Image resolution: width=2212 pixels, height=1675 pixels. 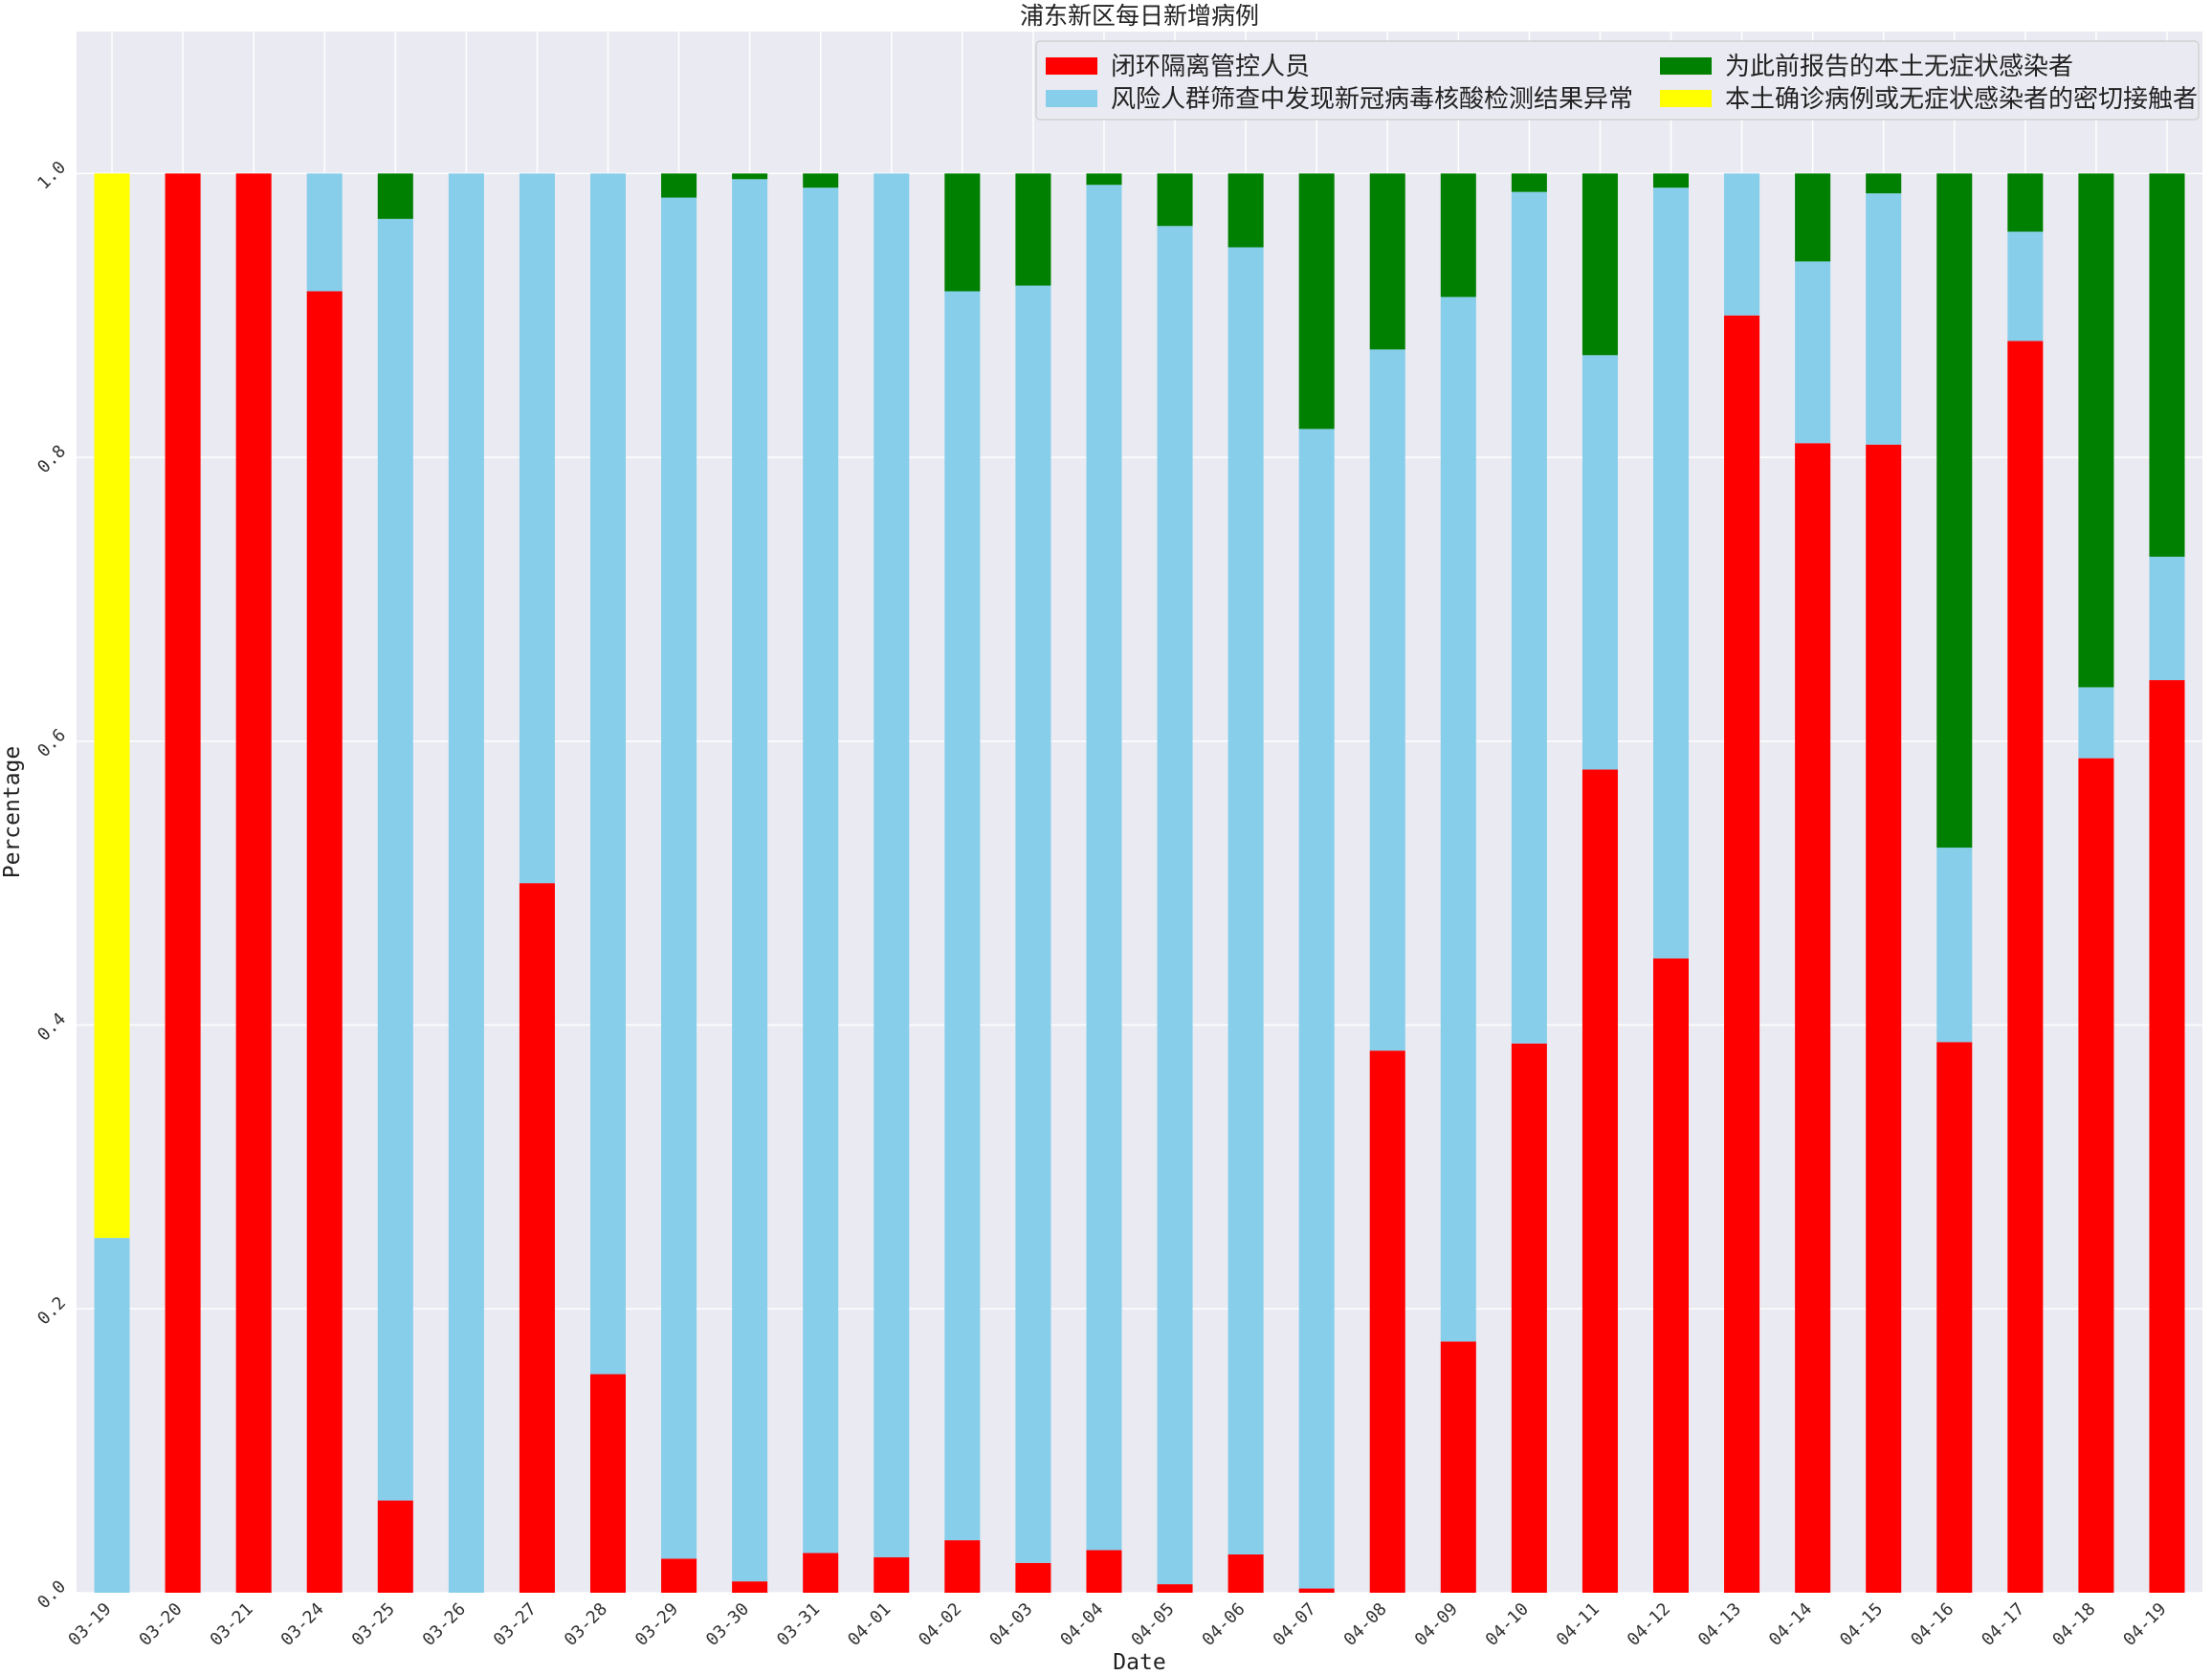 What do you see at coordinates (302, 1624) in the screenshot?
I see `x-tick-label: 03-24` at bounding box center [302, 1624].